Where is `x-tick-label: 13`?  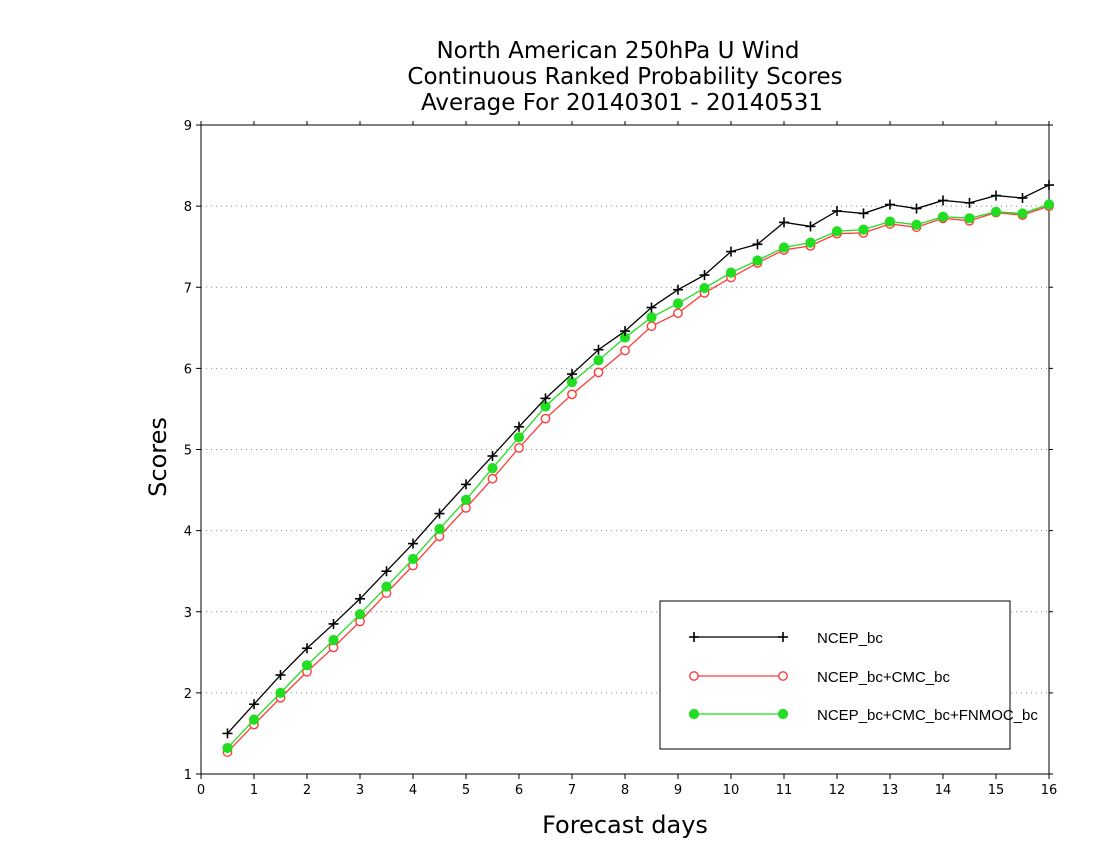
x-tick-label: 13 is located at coordinates (890, 790).